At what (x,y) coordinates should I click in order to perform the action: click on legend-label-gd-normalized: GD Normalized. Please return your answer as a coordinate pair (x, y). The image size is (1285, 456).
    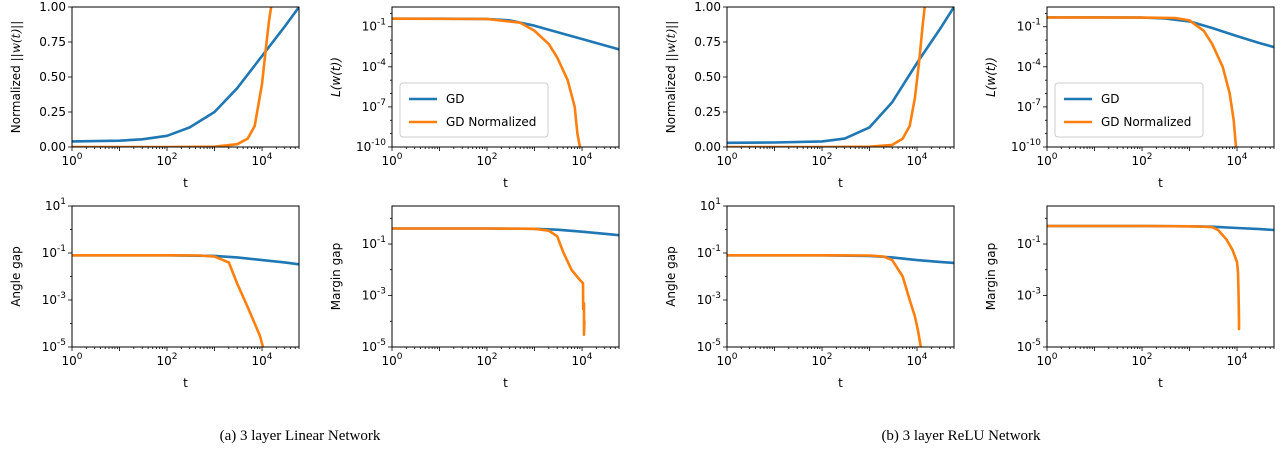
    Looking at the image, I should click on (491, 122).